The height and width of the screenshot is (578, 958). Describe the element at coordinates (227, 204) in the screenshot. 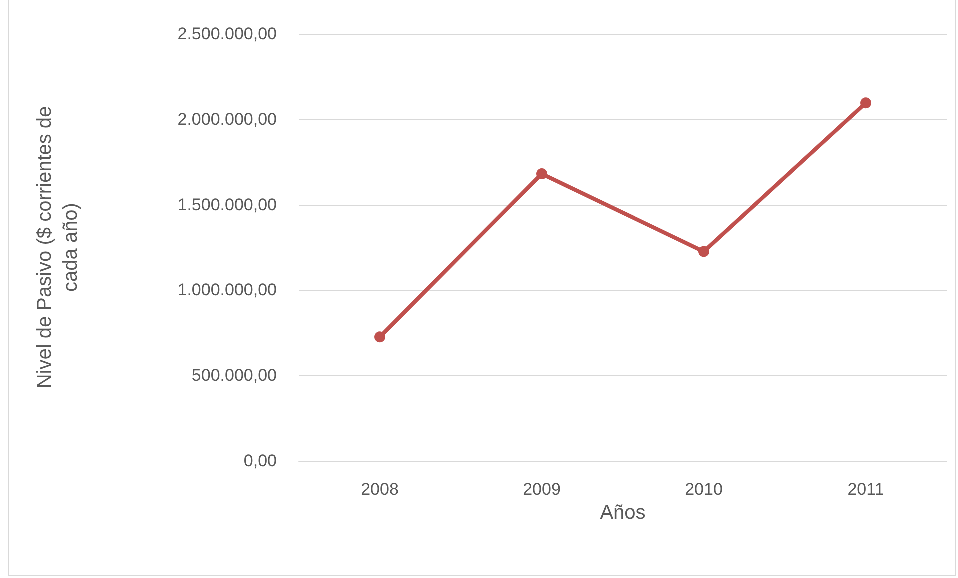

I see `y-tick-label: 1.500.000,00` at that location.